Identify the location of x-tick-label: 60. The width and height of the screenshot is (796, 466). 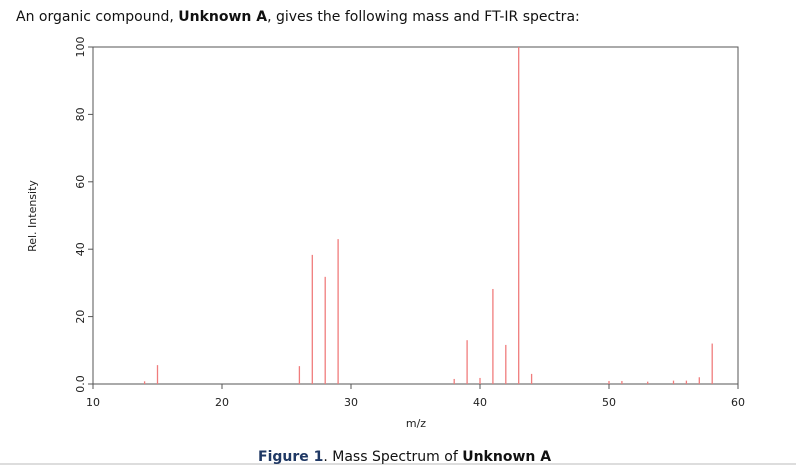
(738, 402).